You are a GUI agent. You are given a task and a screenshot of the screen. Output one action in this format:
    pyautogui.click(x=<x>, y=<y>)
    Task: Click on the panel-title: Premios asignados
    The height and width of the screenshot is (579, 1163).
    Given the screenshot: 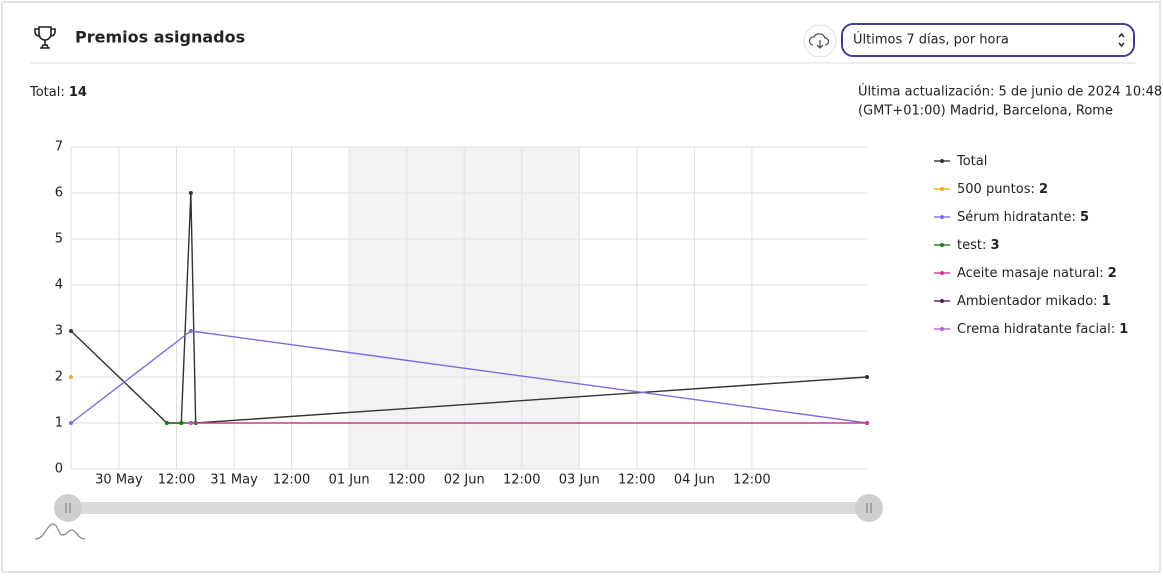 What is the action you would take?
    pyautogui.click(x=160, y=37)
    